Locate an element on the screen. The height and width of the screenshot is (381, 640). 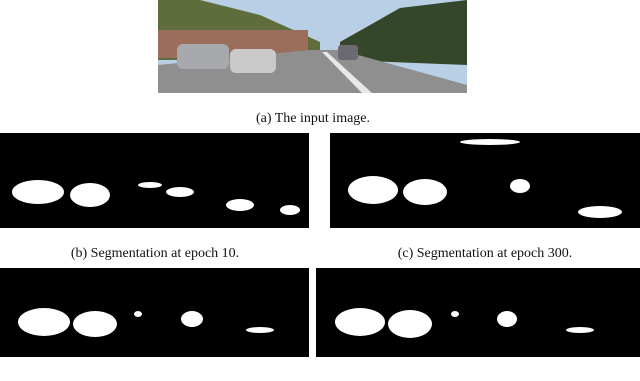
caption: (b) Segmentation at epoch 10. is located at coordinates (155, 253).